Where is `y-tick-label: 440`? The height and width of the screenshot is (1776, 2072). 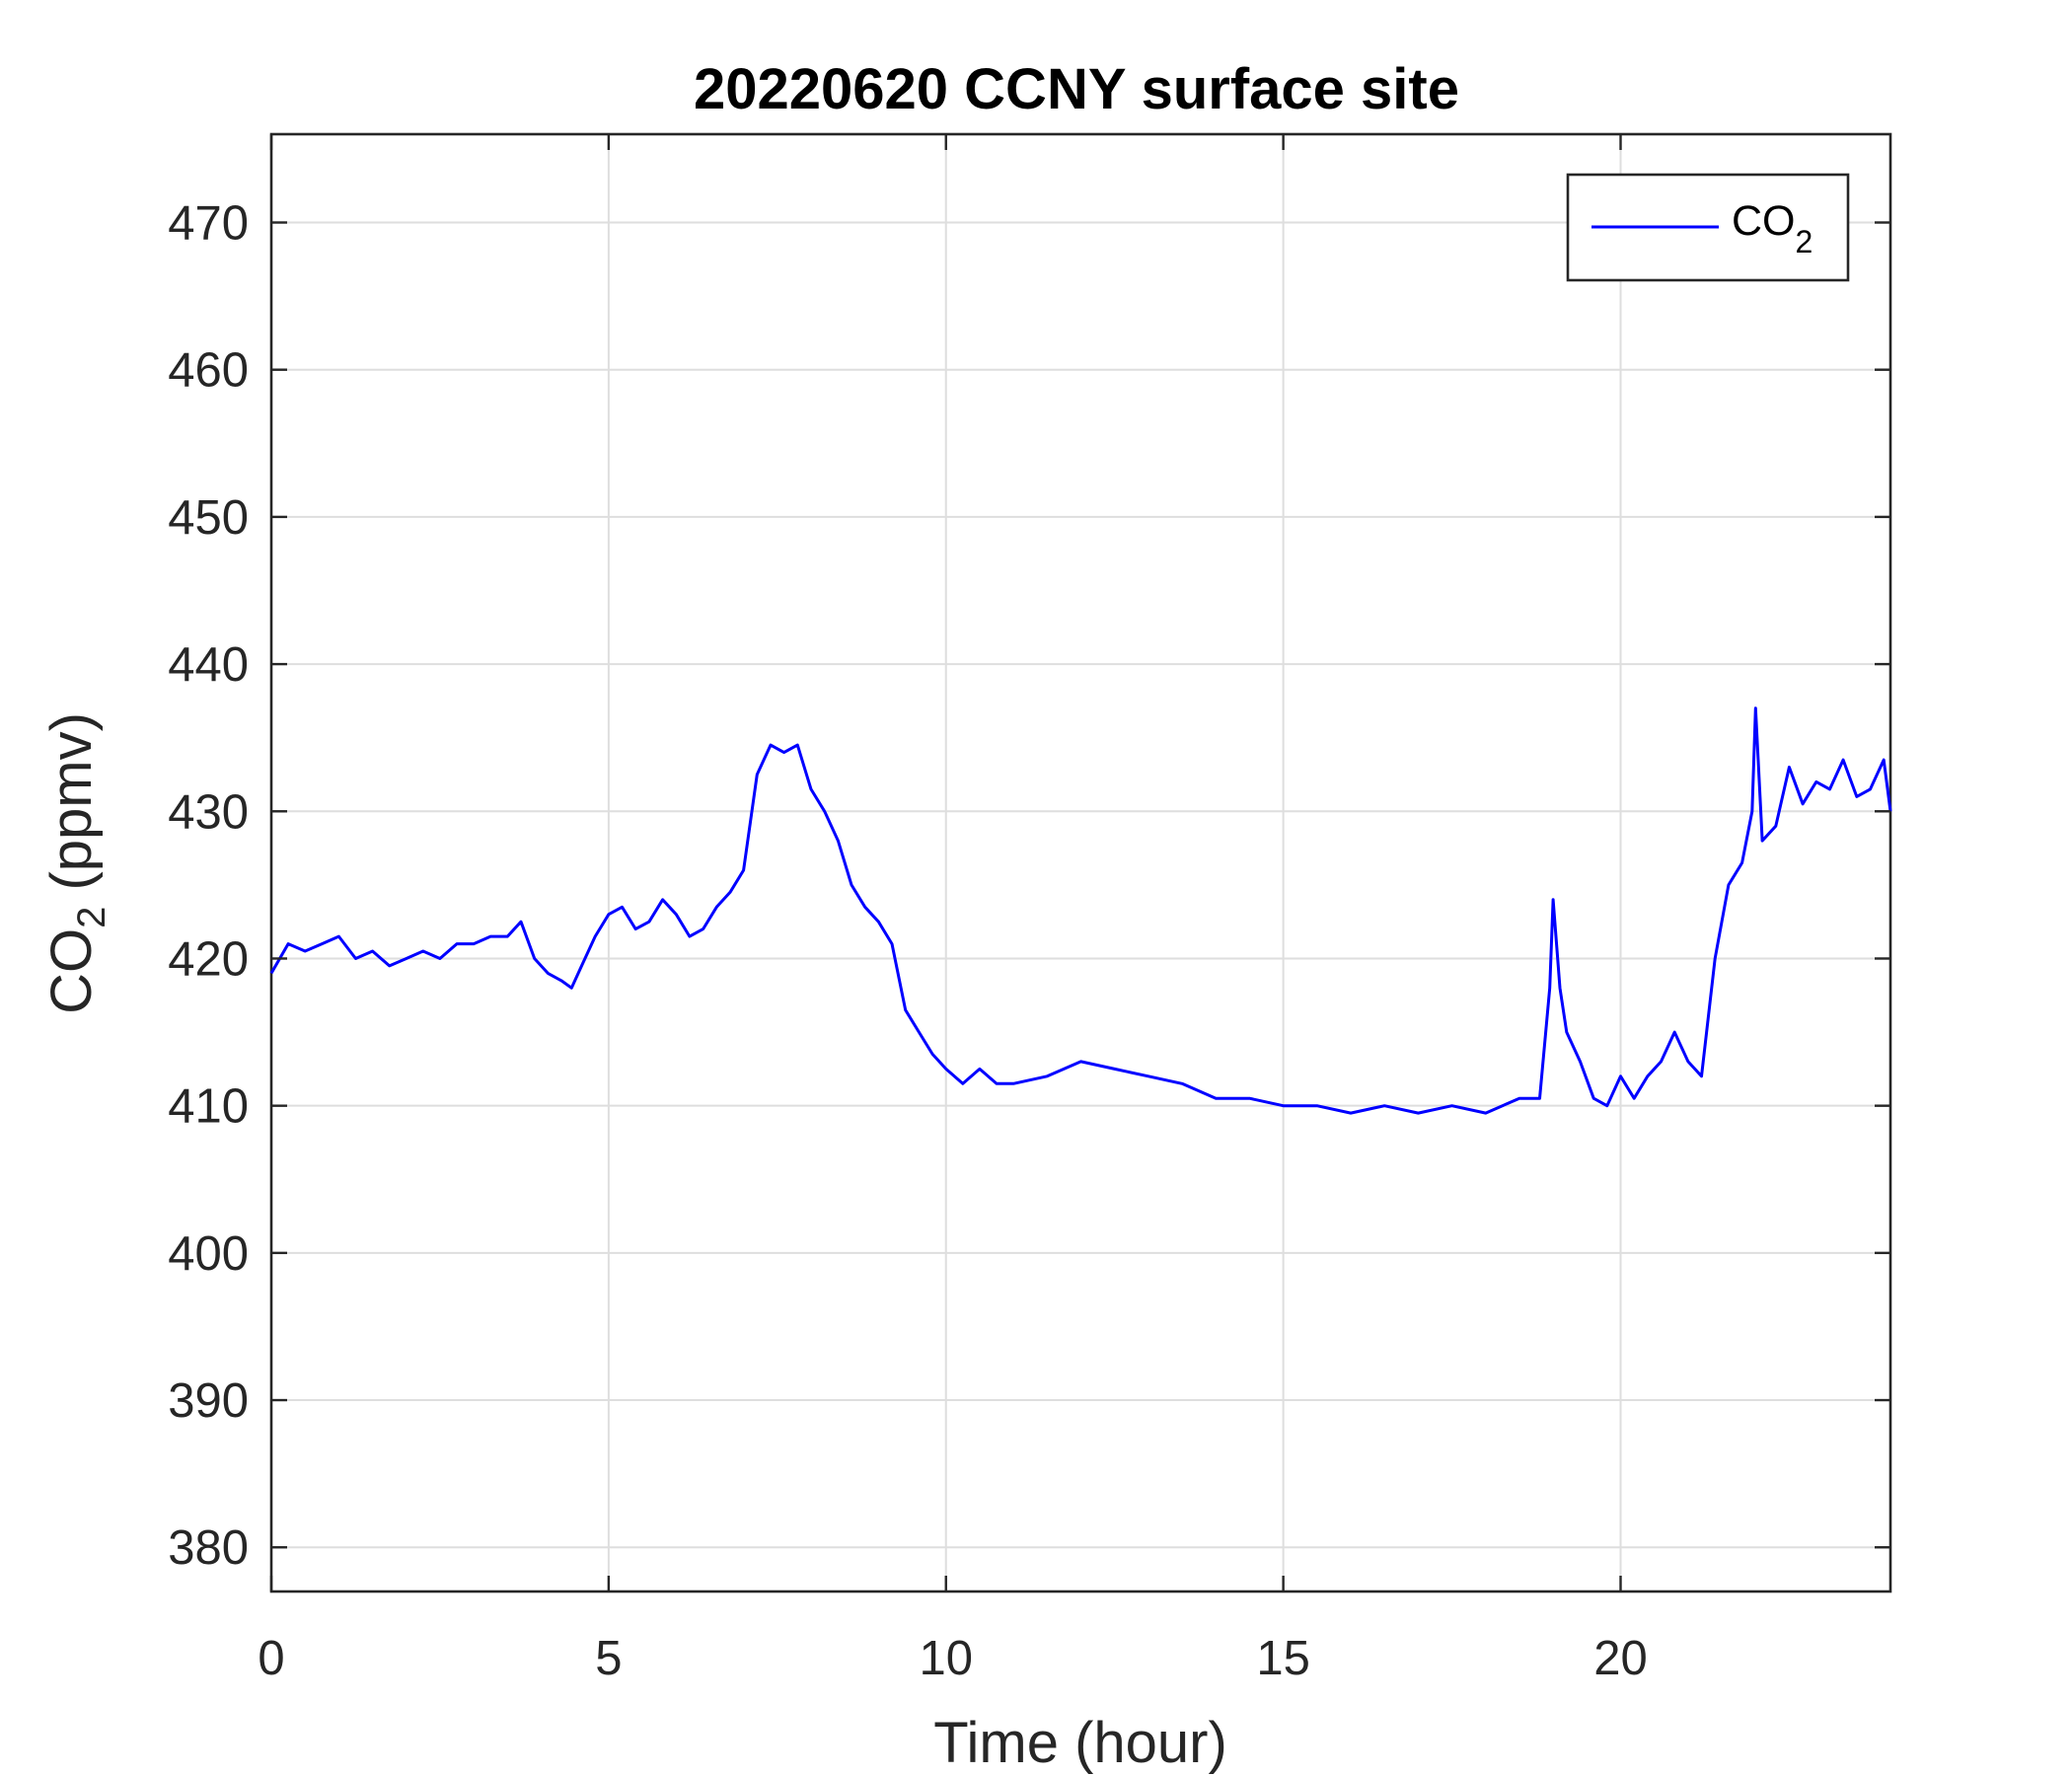
y-tick-label: 440 is located at coordinates (209, 665).